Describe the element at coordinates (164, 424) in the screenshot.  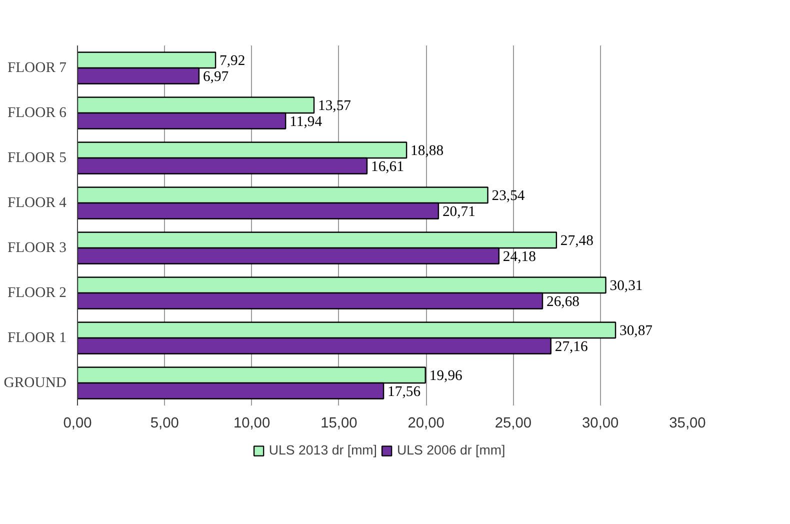
I see `x-tick-label: 5,00` at that location.